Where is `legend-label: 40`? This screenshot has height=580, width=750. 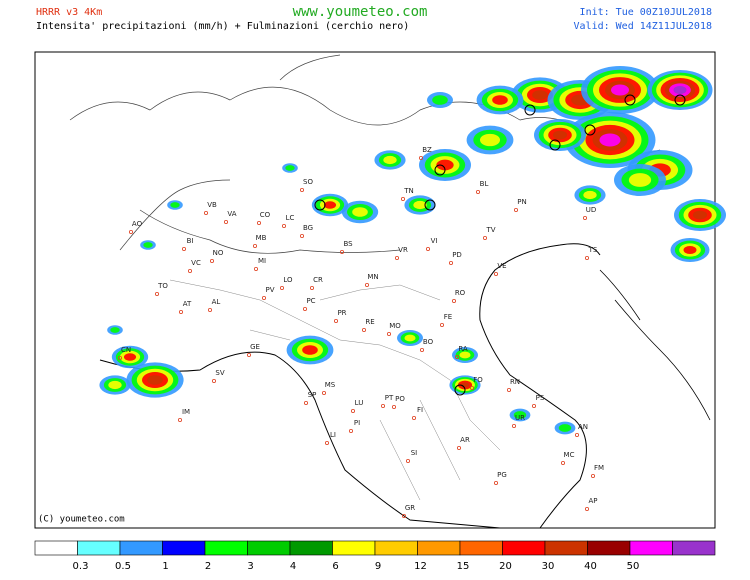
legend-label: 40 is located at coordinates (590, 566).